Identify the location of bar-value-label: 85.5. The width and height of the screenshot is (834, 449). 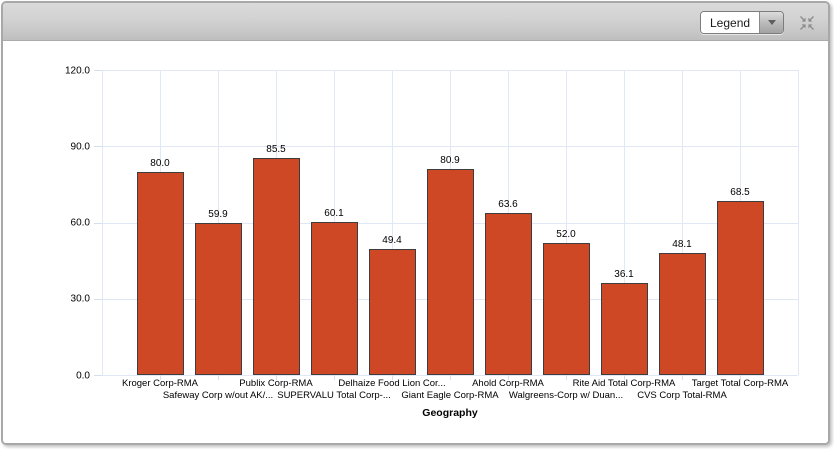
(276, 149).